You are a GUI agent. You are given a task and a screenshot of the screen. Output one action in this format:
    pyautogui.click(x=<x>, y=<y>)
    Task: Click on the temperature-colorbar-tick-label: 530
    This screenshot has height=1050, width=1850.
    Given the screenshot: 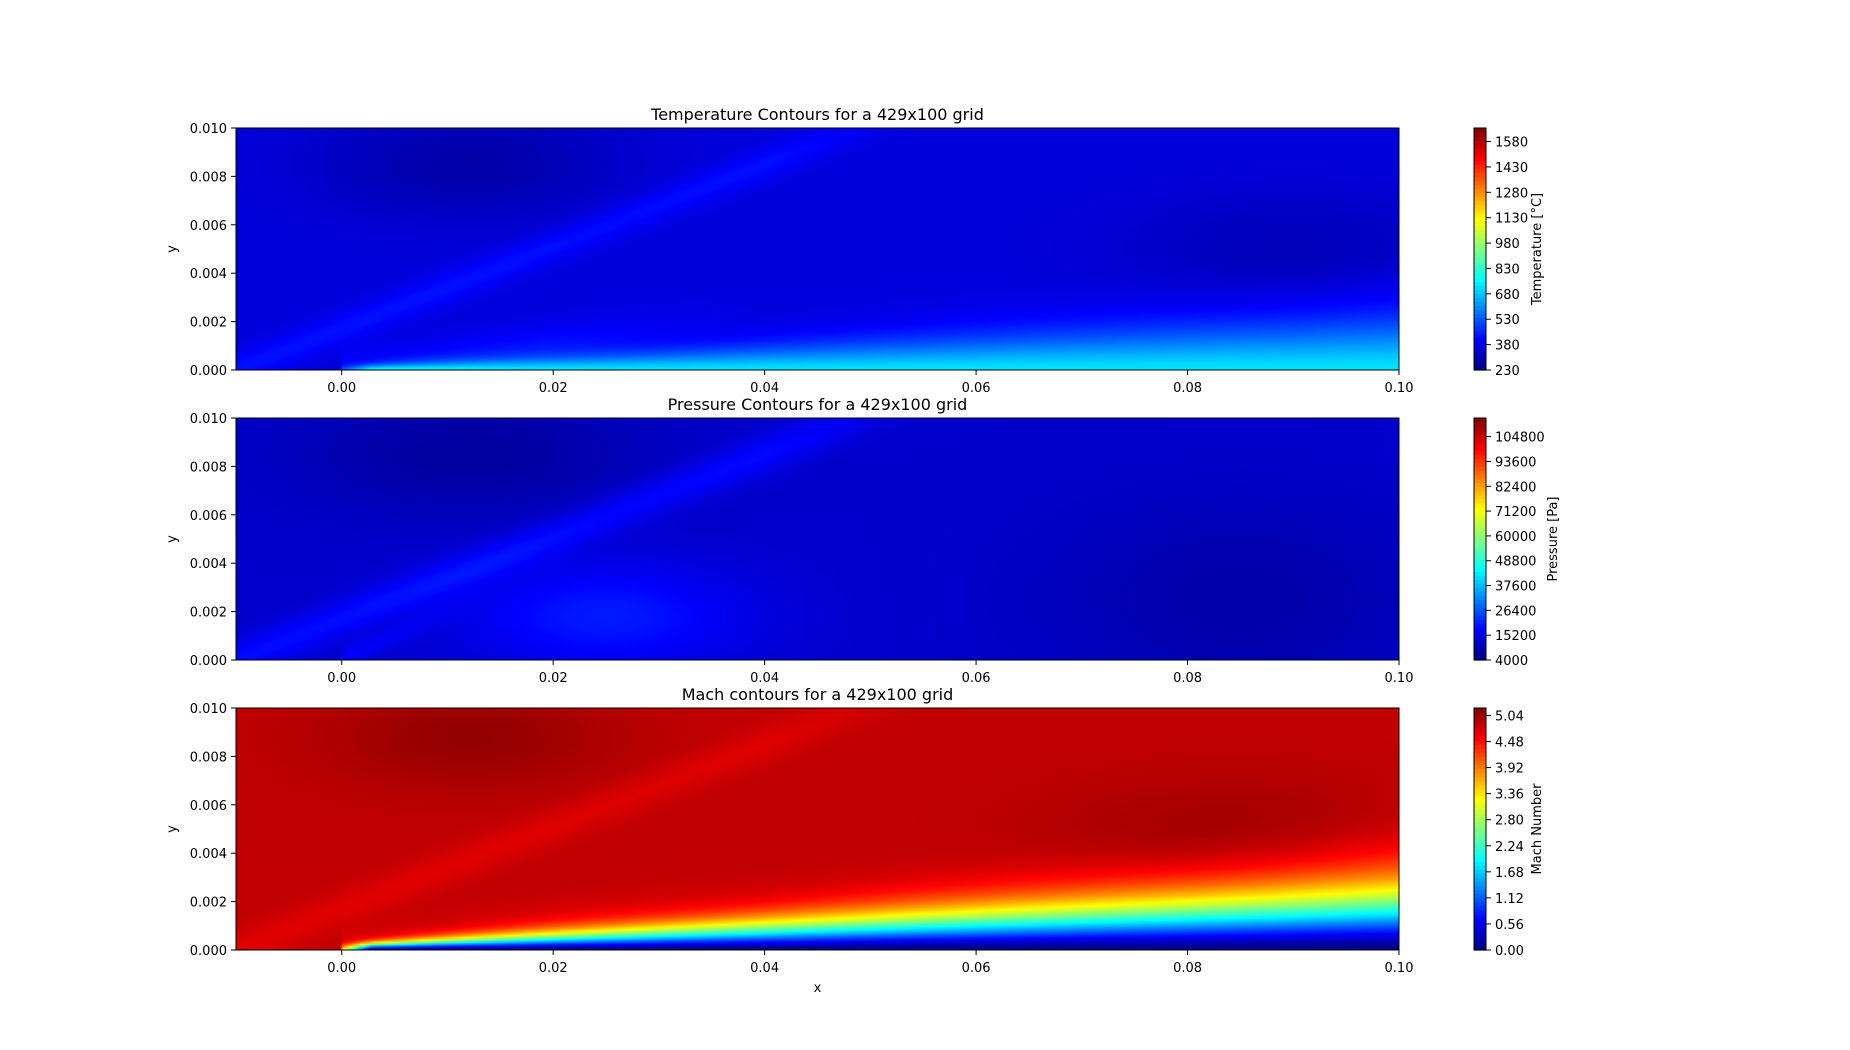 What is the action you would take?
    pyautogui.click(x=1507, y=320)
    